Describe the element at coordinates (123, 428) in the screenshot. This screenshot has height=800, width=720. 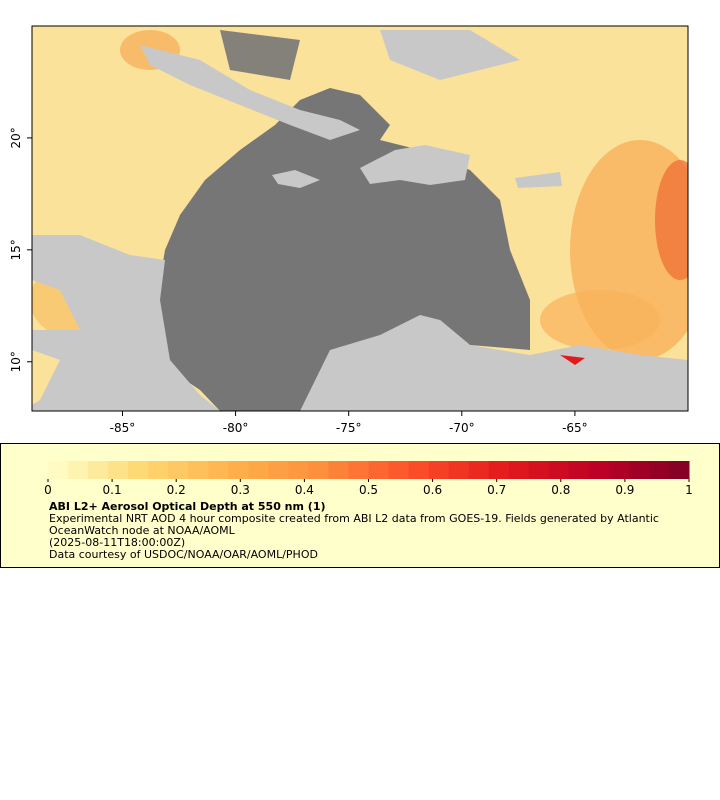
I see `x-tick-label: -85°` at that location.